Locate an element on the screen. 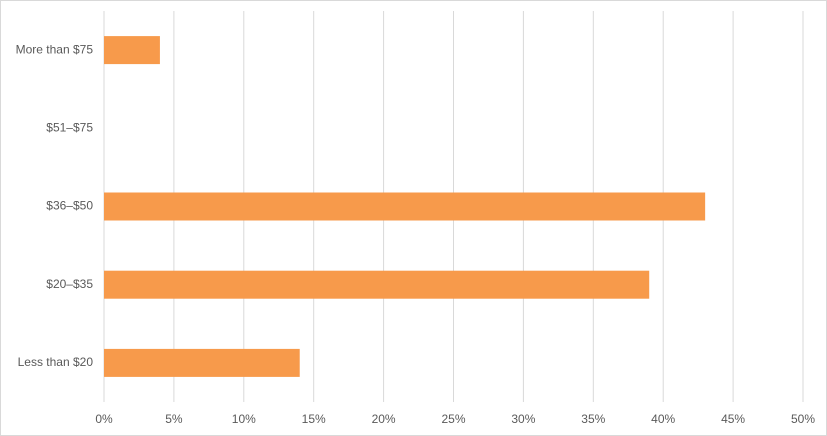 The image size is (827, 436). x-tick-label: 40% is located at coordinates (663, 419).